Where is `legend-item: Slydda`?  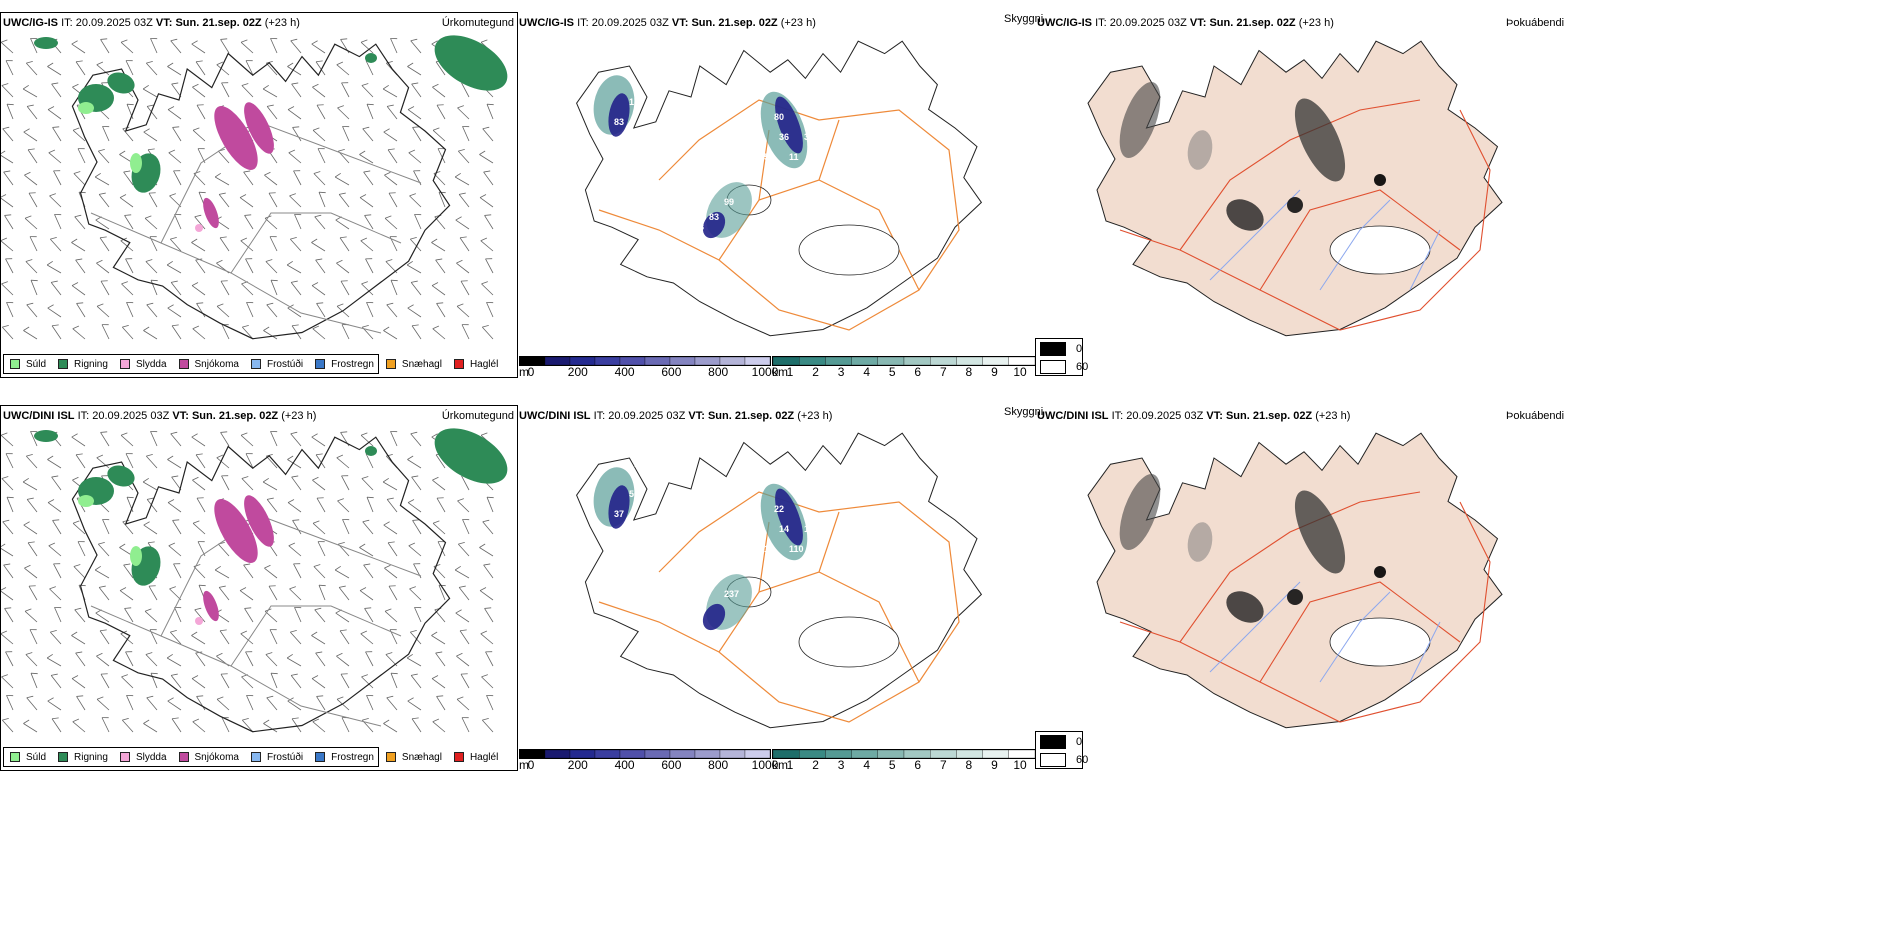
legend-item: Slydda is located at coordinates (143, 757).